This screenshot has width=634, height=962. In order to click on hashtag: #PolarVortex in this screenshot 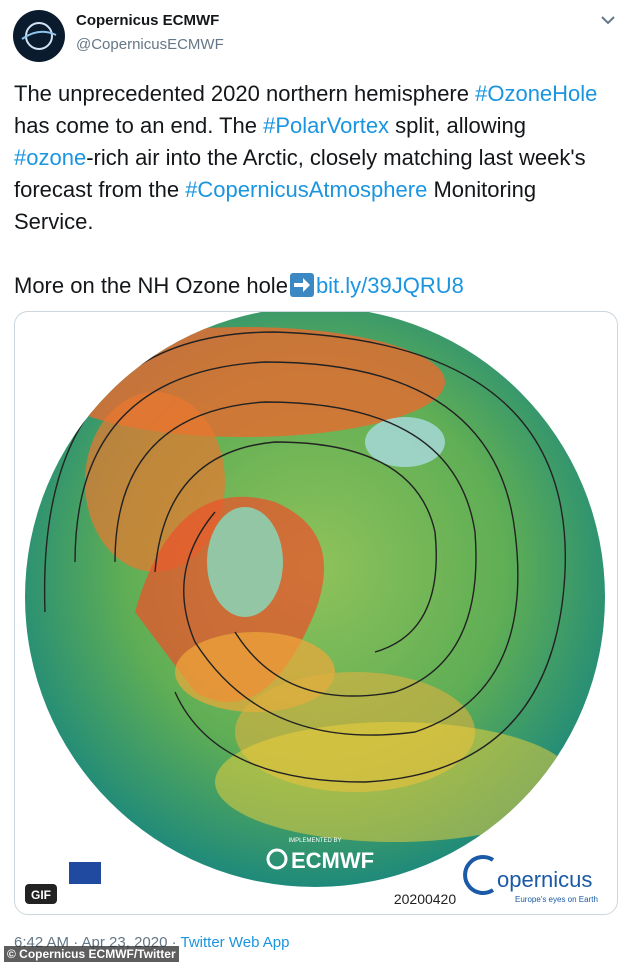, I will do `click(326, 125)`.